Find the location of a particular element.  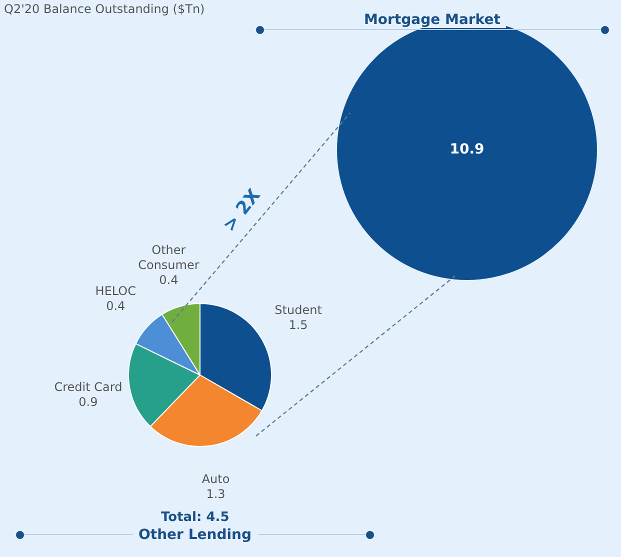

data-label: 1.5 is located at coordinates (298, 325).